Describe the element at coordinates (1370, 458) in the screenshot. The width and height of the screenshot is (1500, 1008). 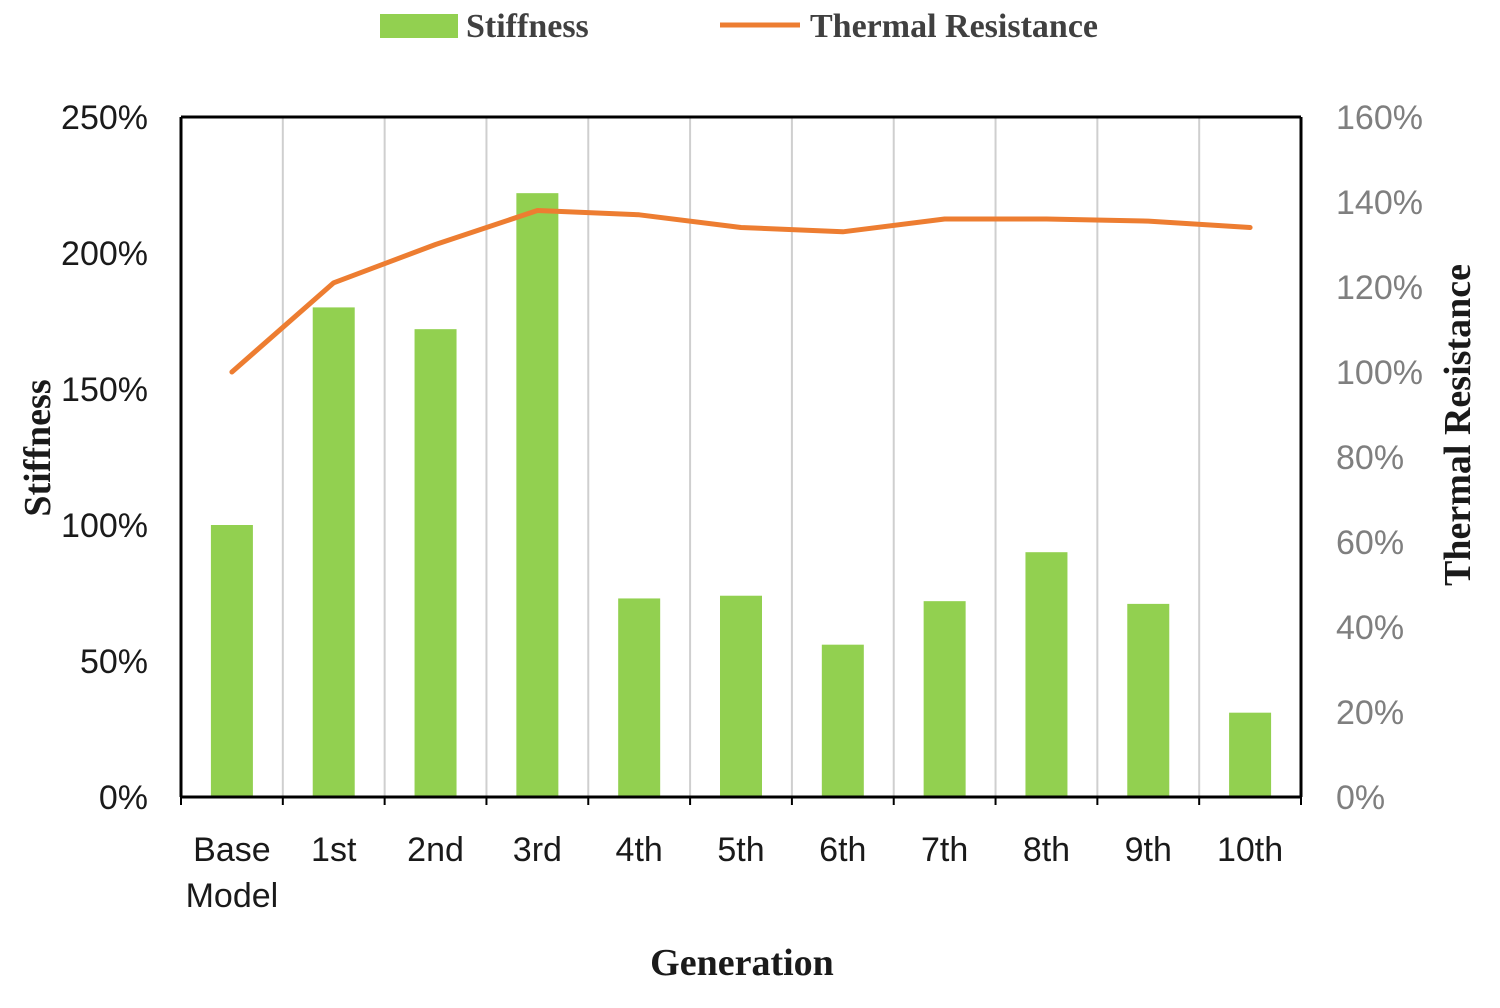
I see `right-tick-label: 80%` at that location.